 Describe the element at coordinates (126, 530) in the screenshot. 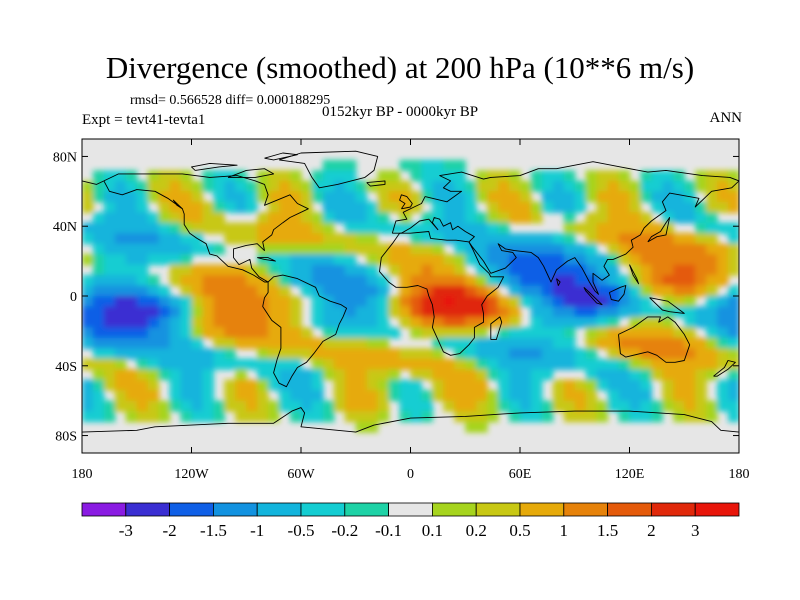

I see `colorbar-label: -3` at that location.